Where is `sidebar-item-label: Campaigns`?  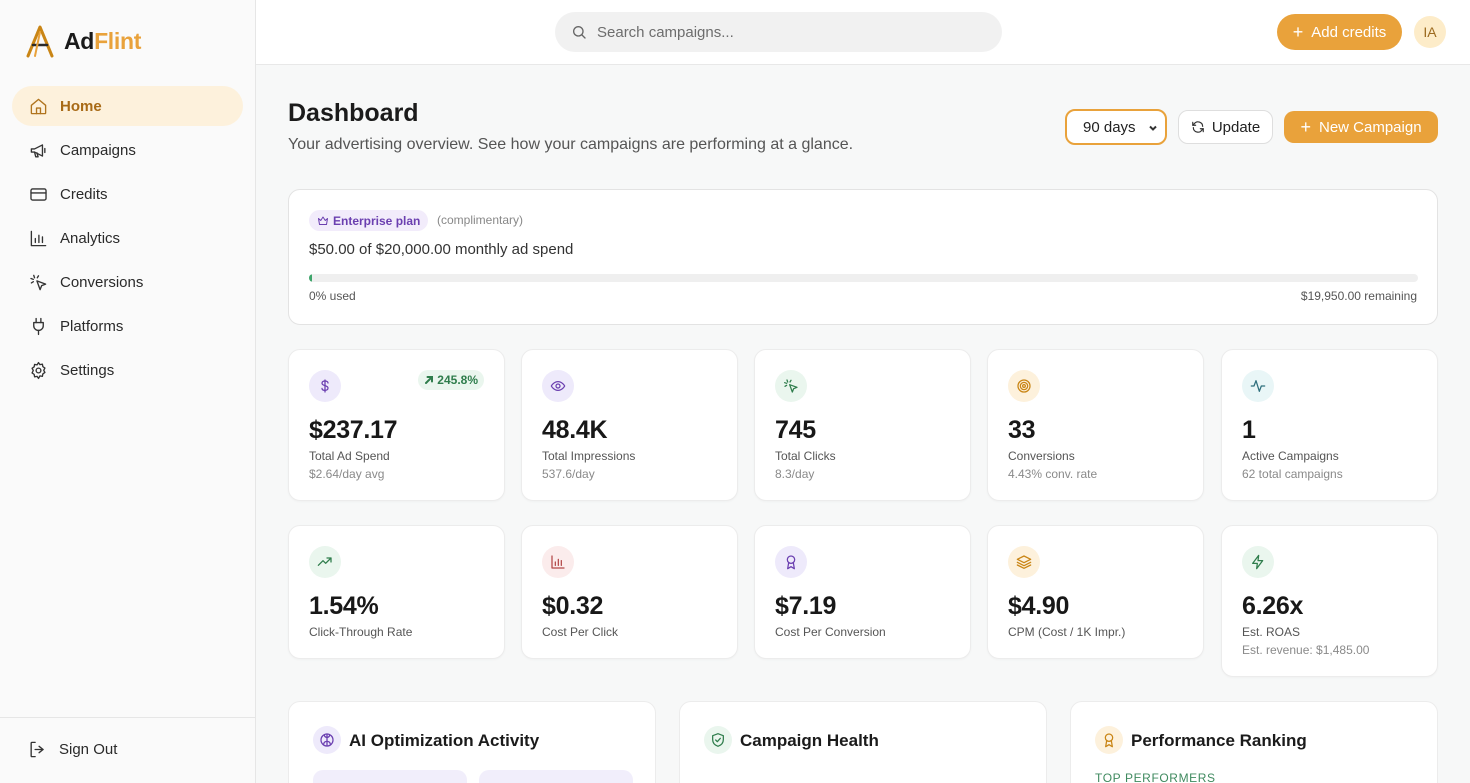
sidebar-item-label: Campaigns is located at coordinates (98, 150).